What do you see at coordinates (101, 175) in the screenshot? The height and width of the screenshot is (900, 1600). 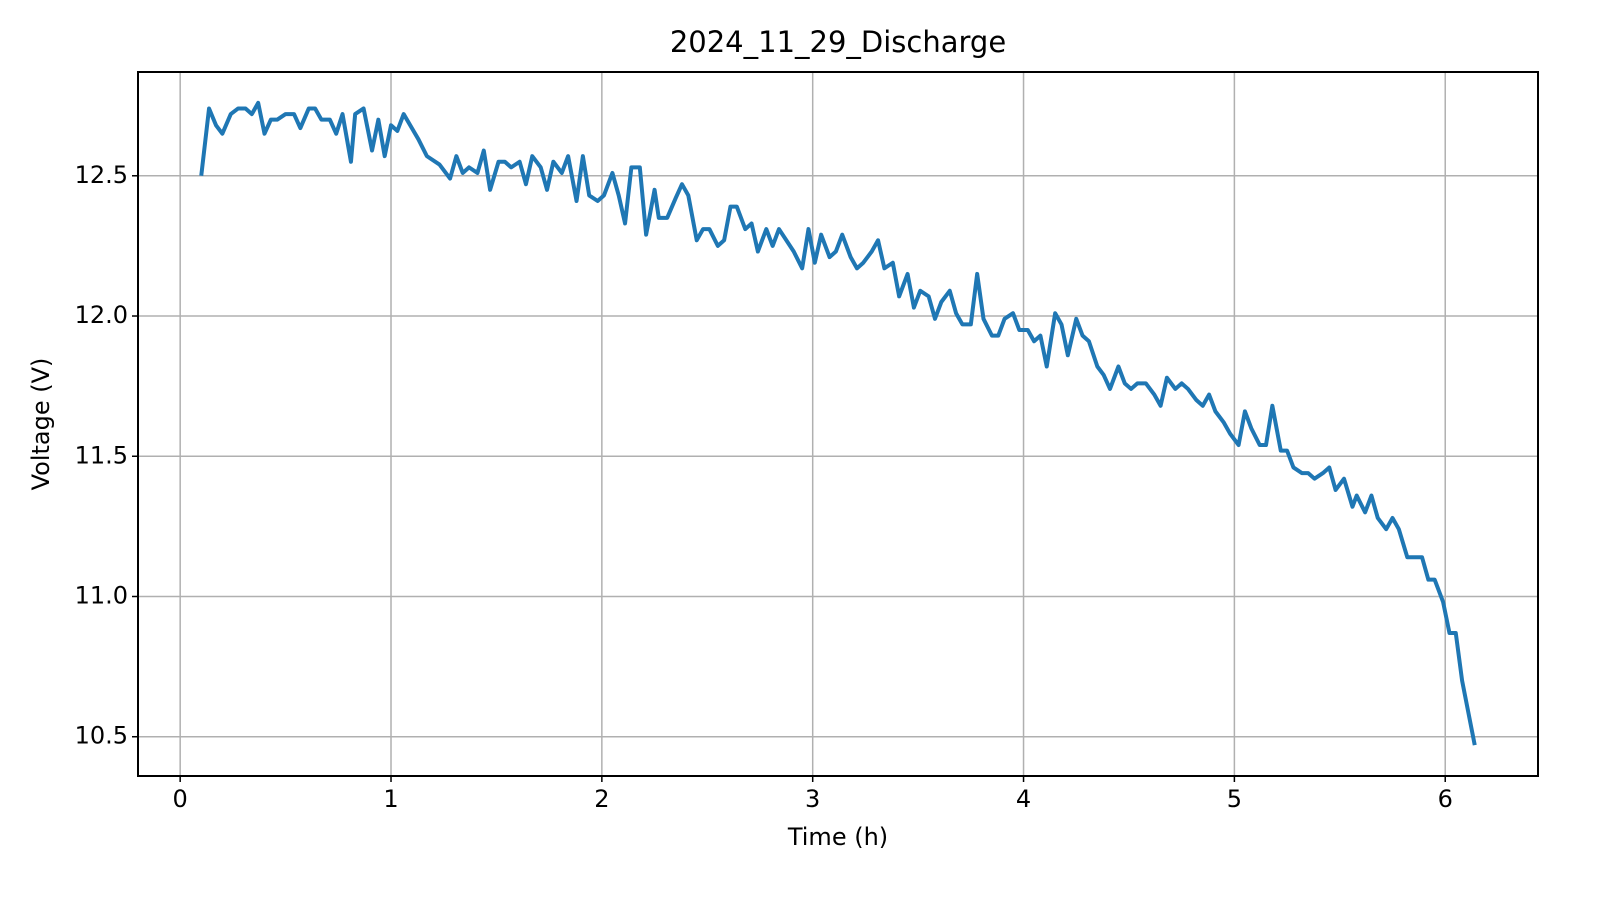 I see `y-tick-label: 12.5` at bounding box center [101, 175].